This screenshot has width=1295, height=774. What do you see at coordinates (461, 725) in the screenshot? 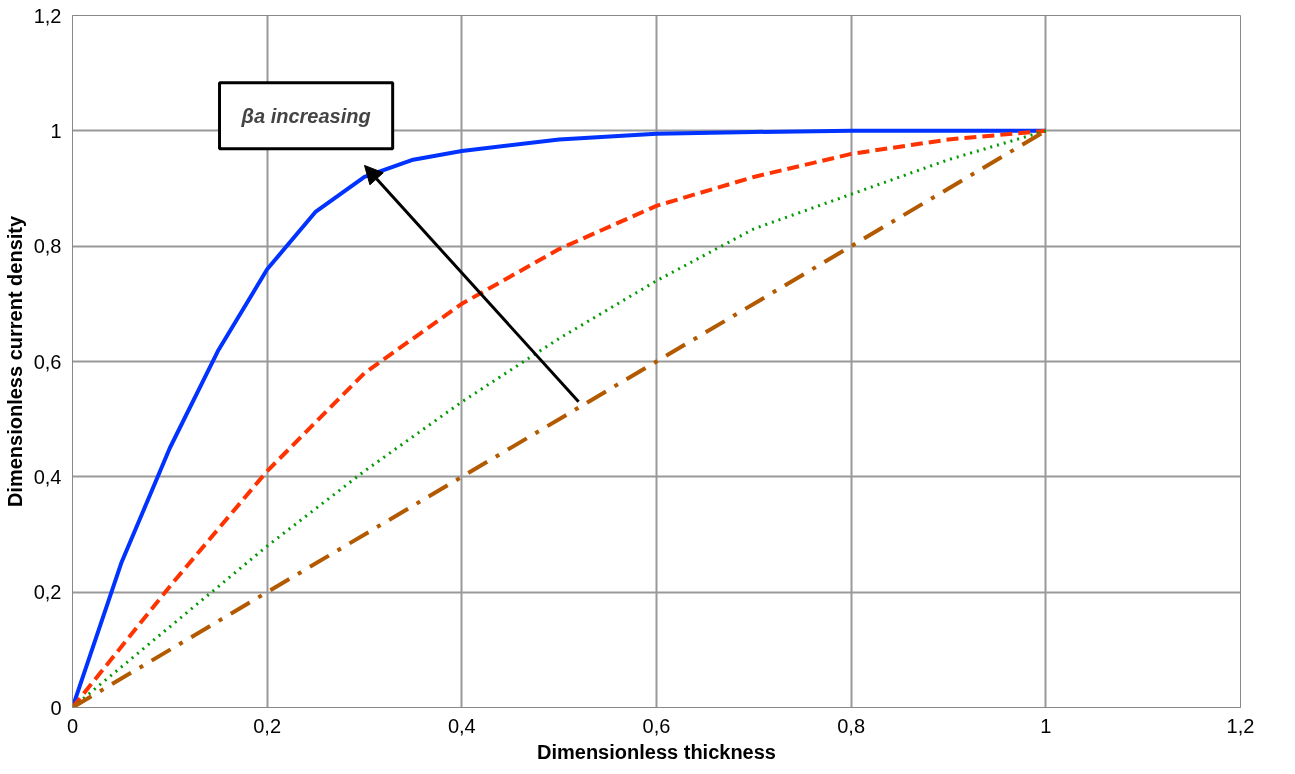
I see `x-tick-label: 0,4` at bounding box center [461, 725].